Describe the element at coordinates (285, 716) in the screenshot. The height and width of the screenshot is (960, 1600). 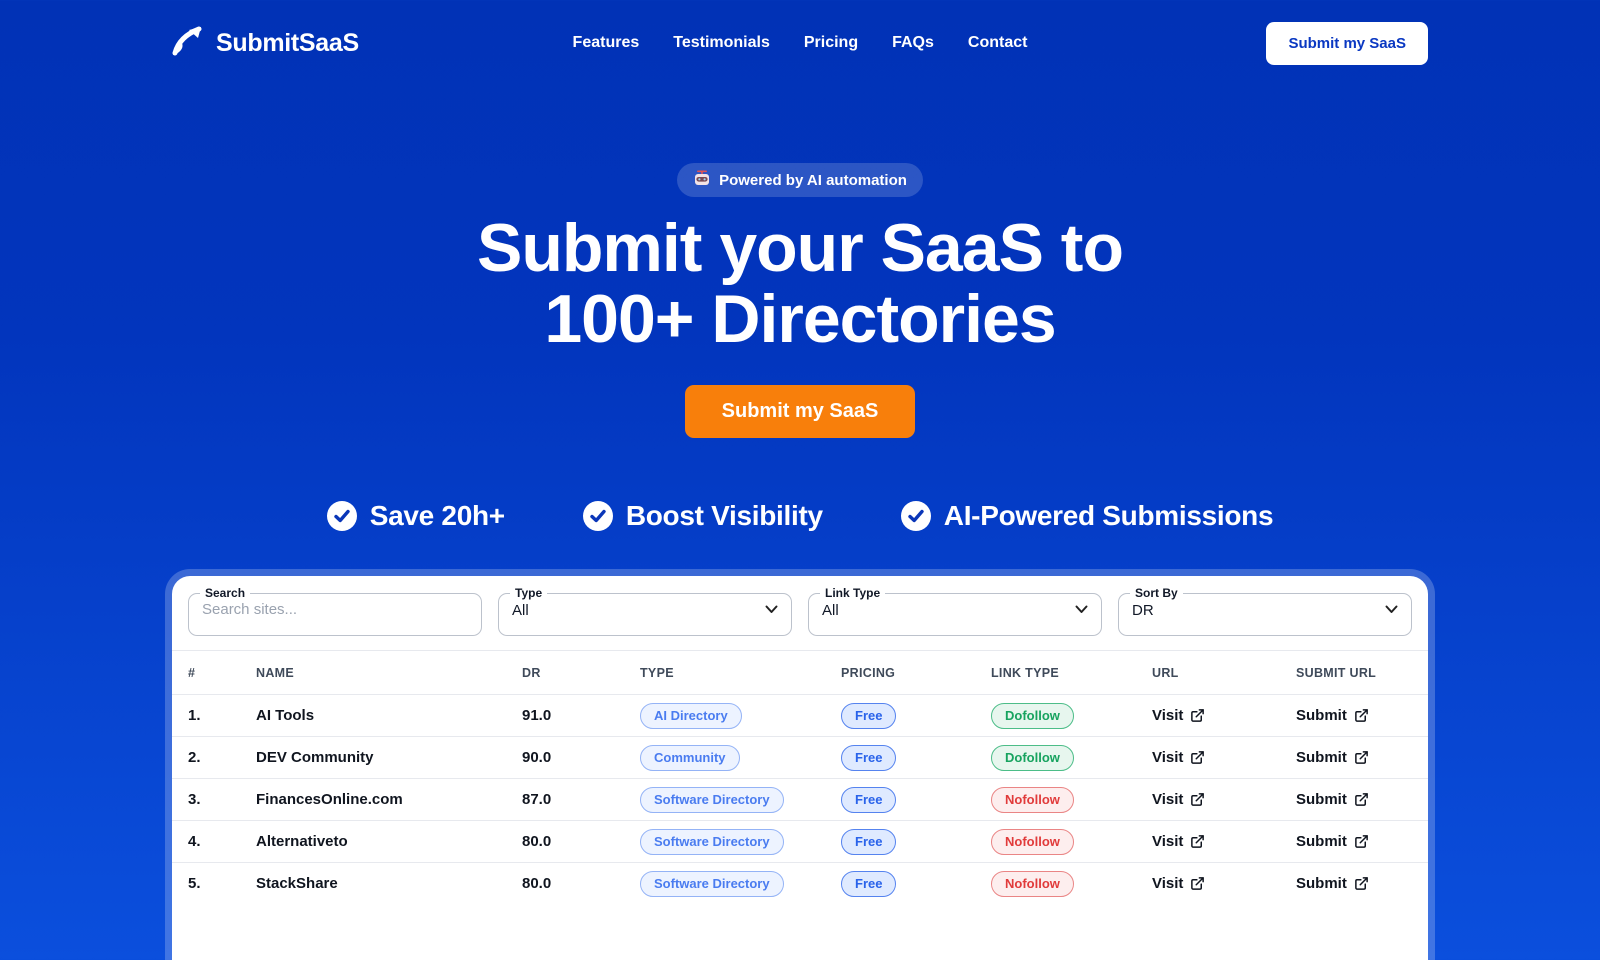
I see `site-name: AI Tools` at that location.